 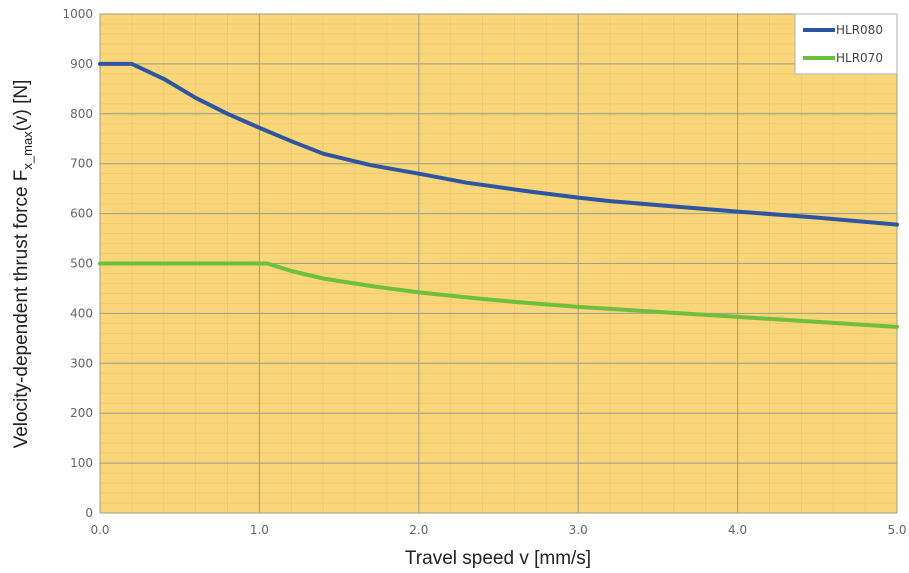 What do you see at coordinates (859, 58) in the screenshot?
I see `legend-label-hlr070: HLR070` at bounding box center [859, 58].